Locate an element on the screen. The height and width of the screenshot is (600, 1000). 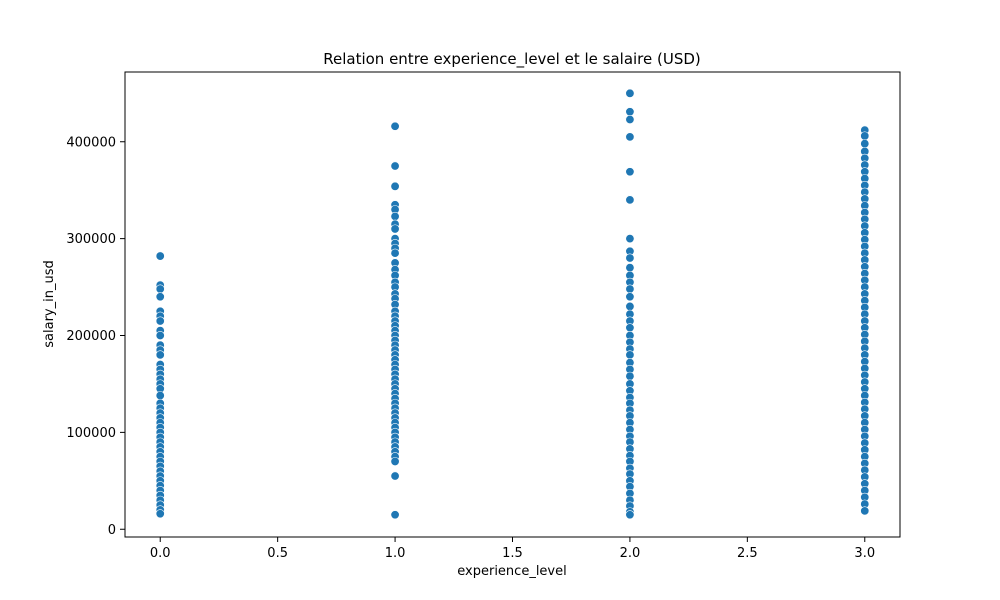
x-tick-label: 3.0 is located at coordinates (864, 553).